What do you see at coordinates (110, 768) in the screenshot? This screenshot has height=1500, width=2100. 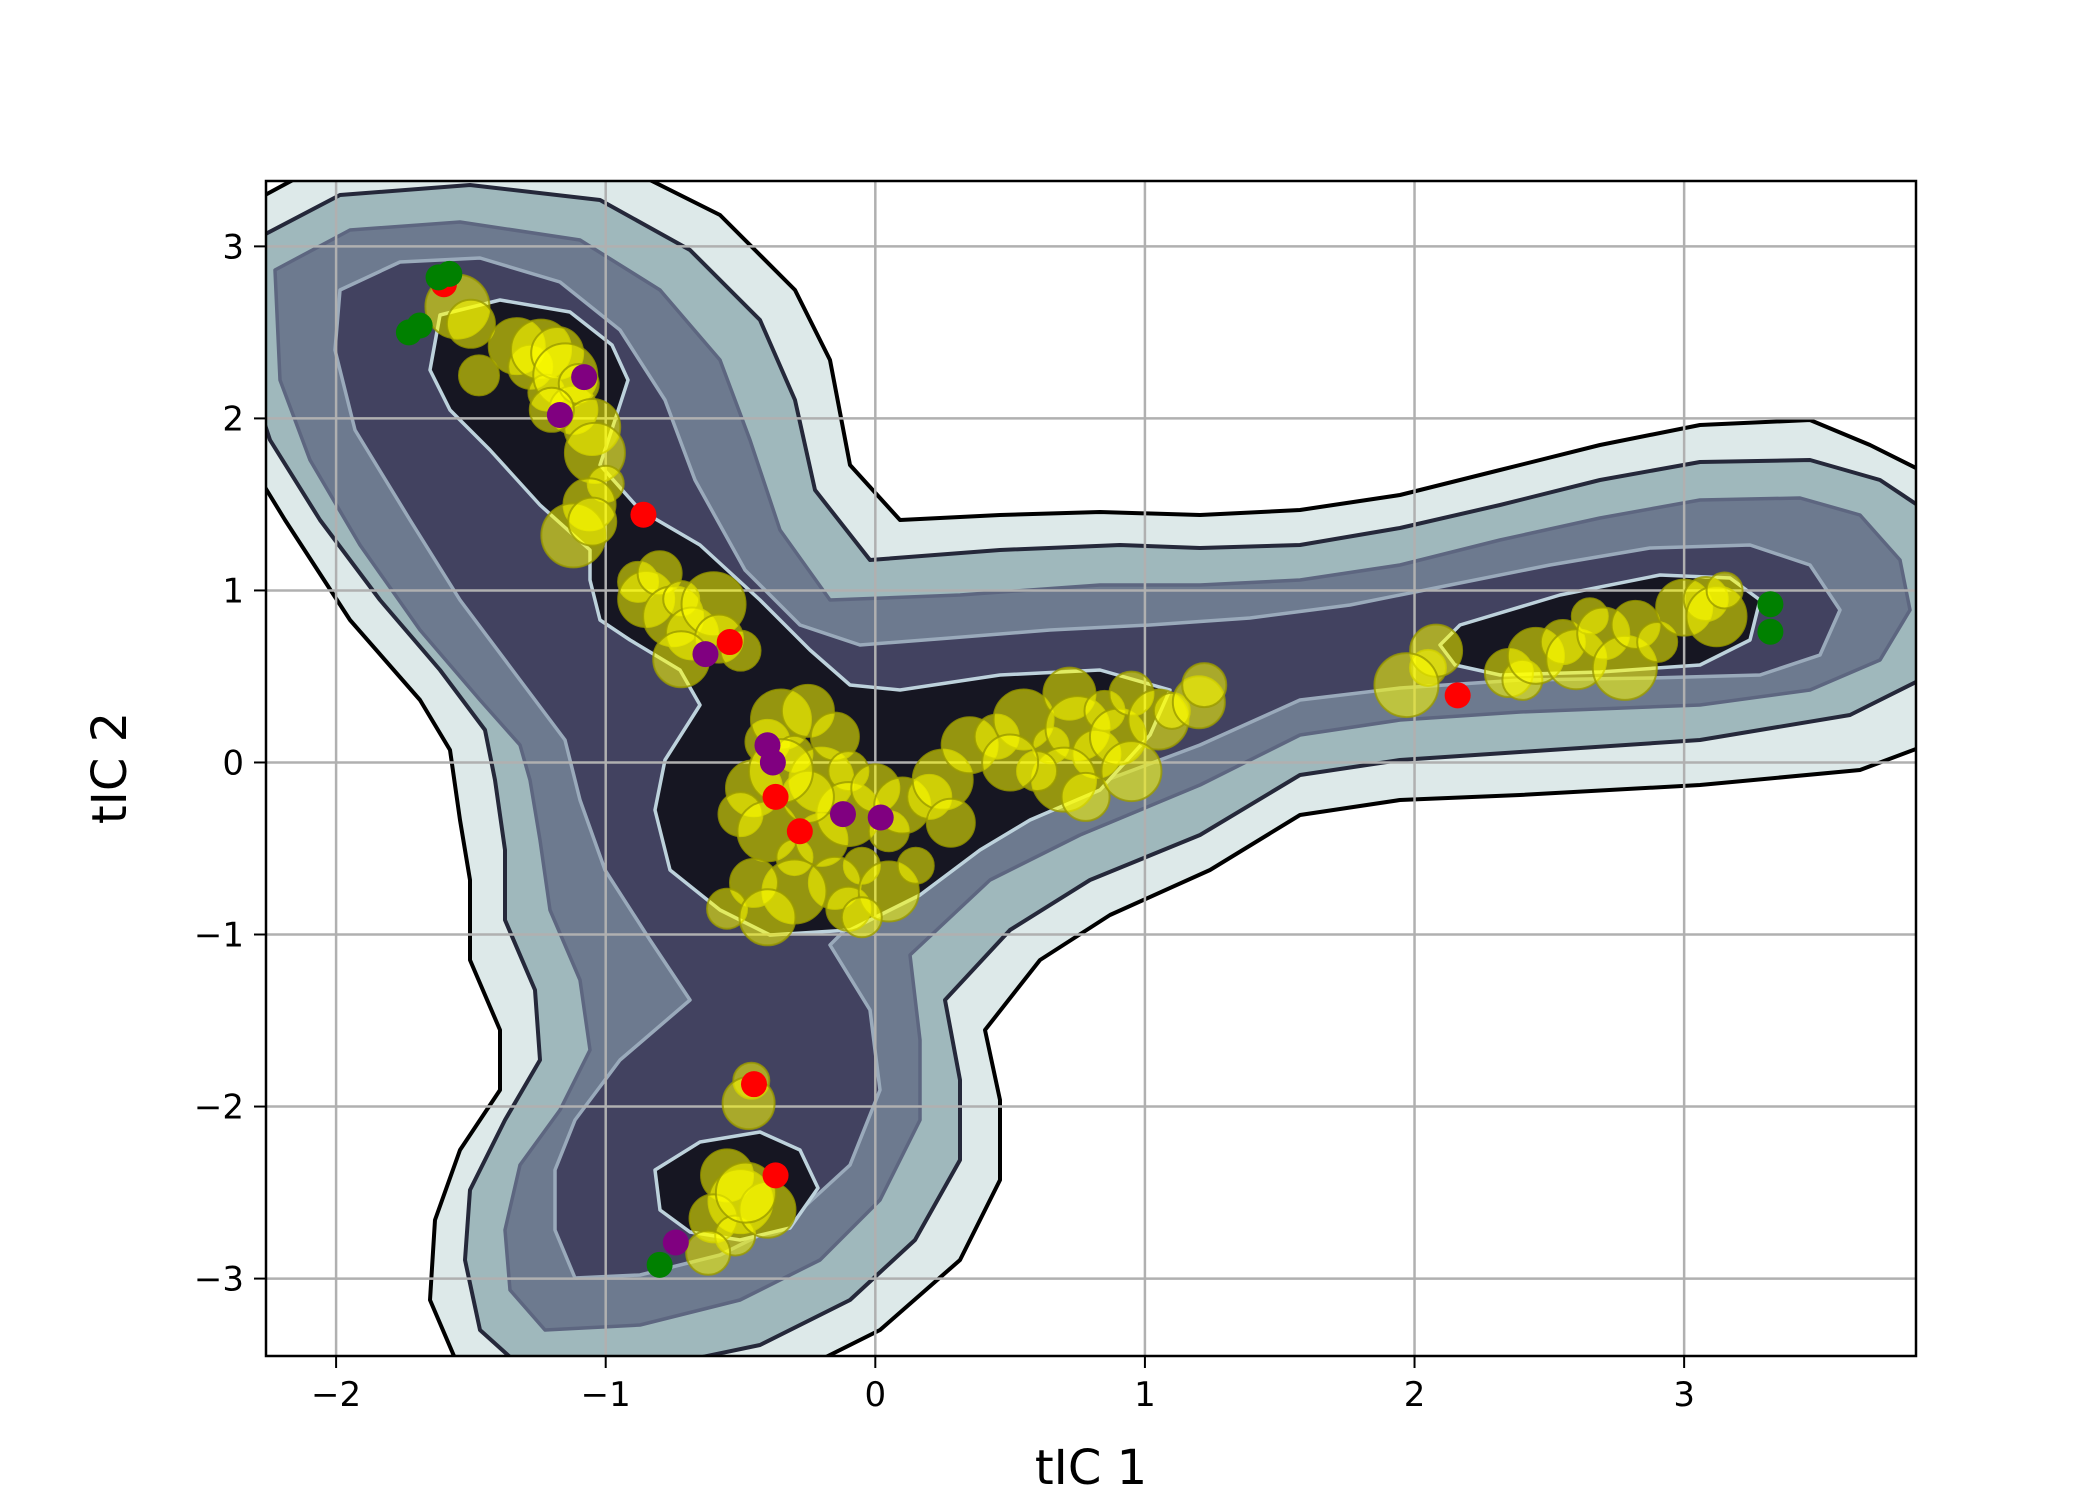 I see `y-axis-label: tIC 2` at bounding box center [110, 768].